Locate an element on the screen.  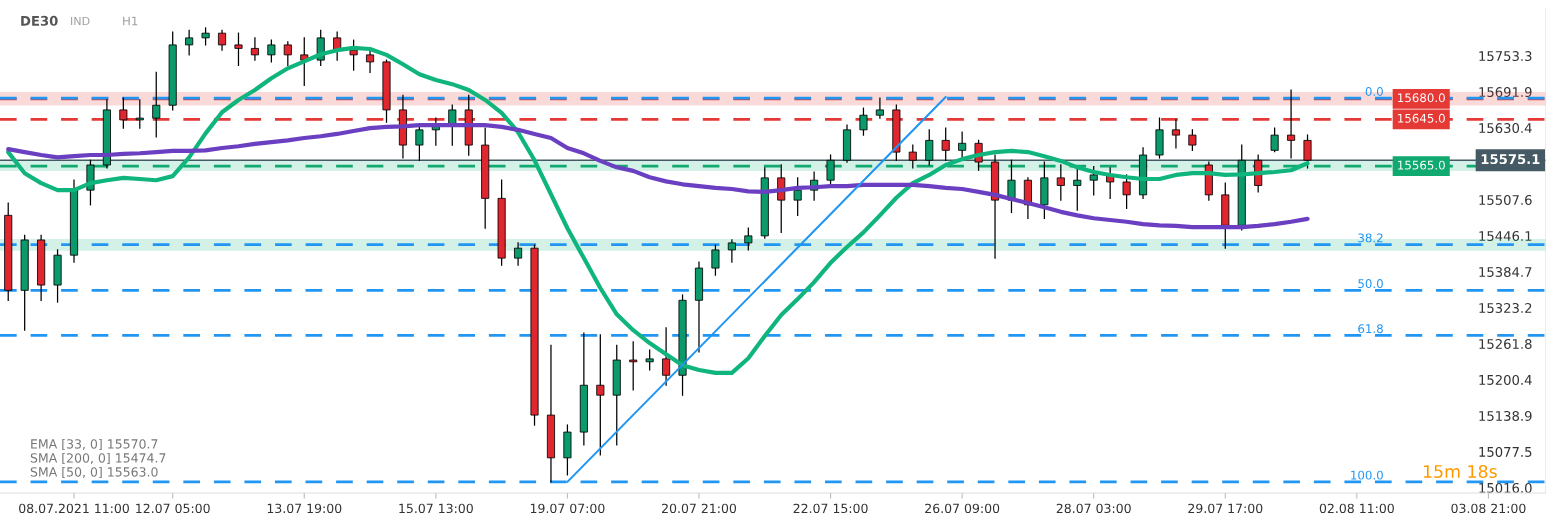
annotation: IND is located at coordinates (80, 21).